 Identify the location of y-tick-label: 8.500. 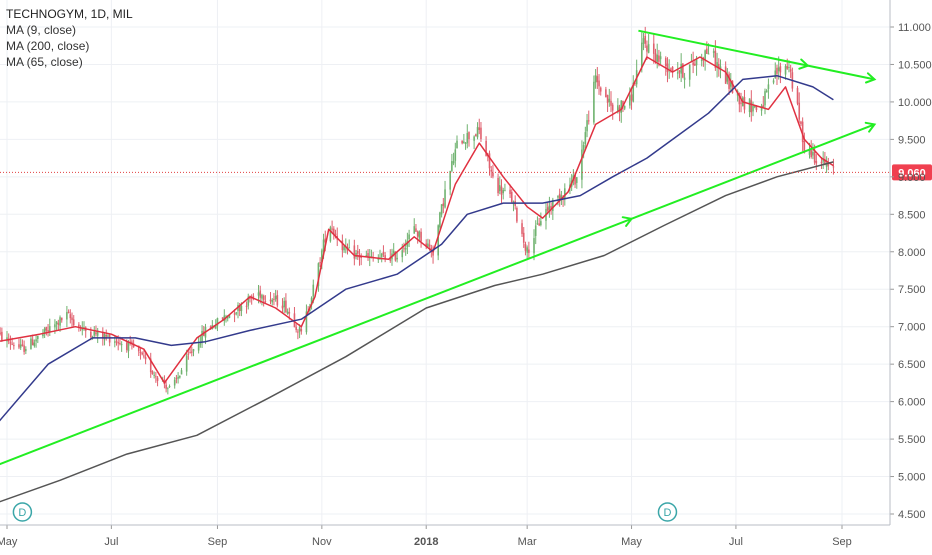
(912, 215).